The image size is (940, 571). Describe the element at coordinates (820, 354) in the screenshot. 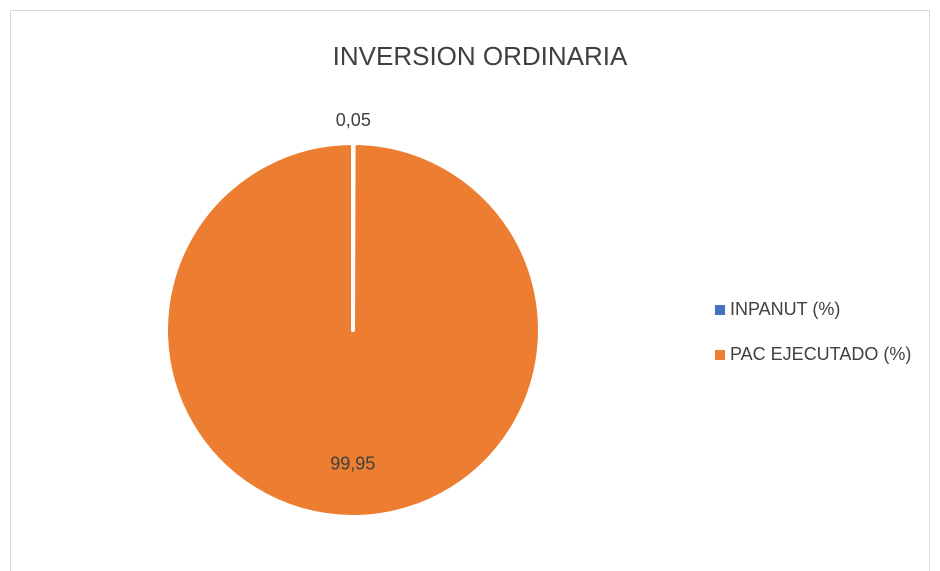

I see `legend-label: PAC EJECUTADO (%)` at that location.